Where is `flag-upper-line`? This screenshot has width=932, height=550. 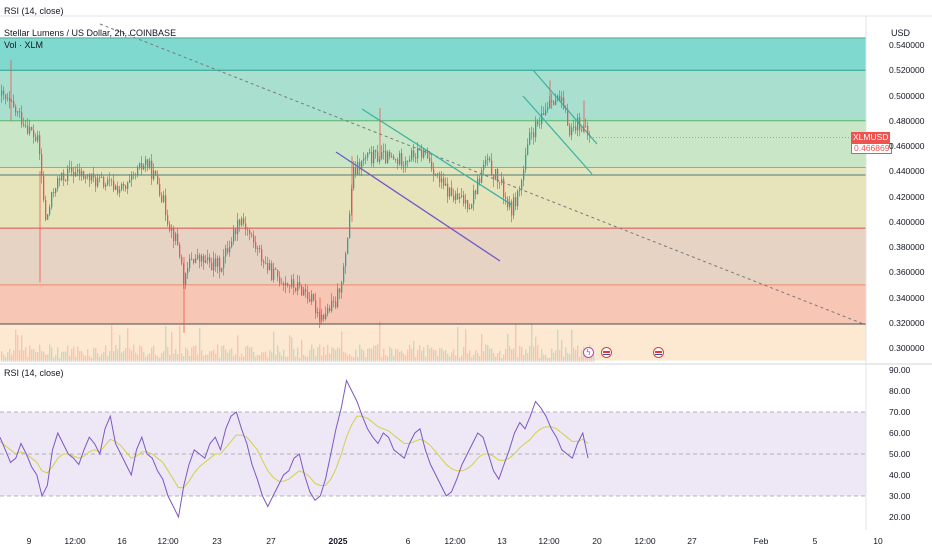
flag-upper-line is located at coordinates (565, 107).